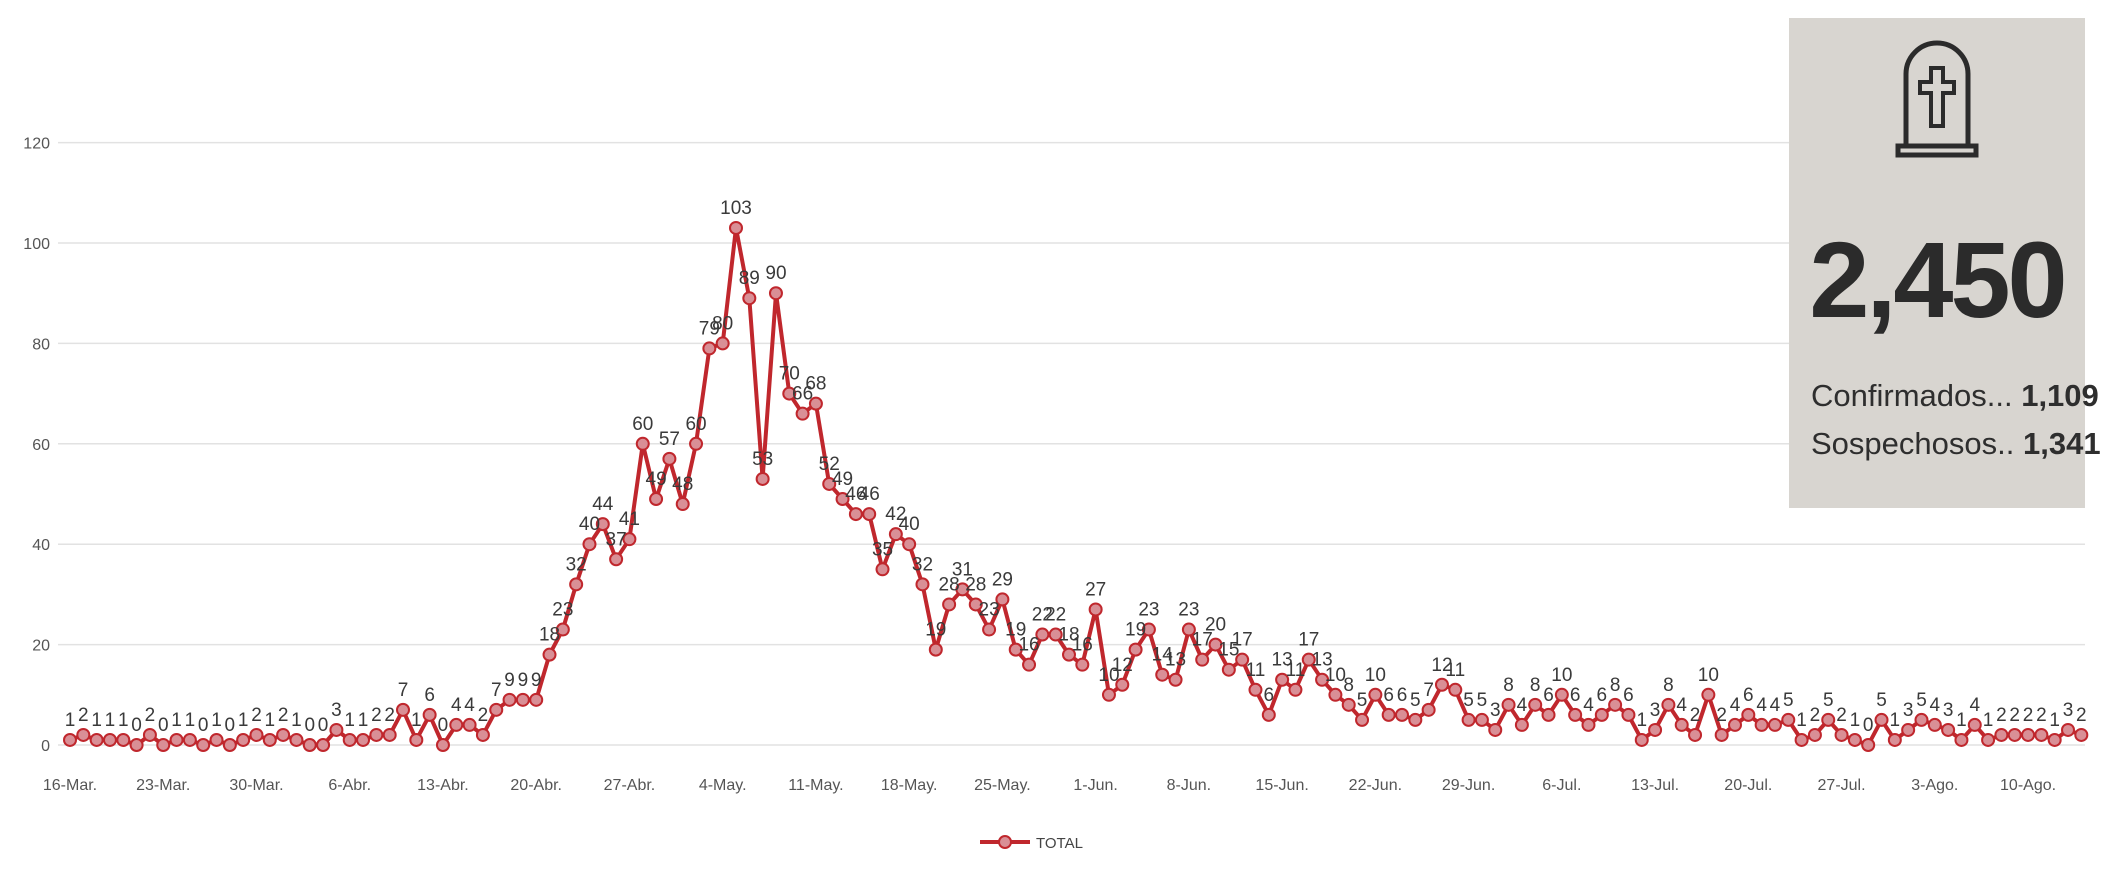 The height and width of the screenshot is (878, 2107). Describe the element at coordinates (802, 394) in the screenshot. I see `data-label: 66` at that location.